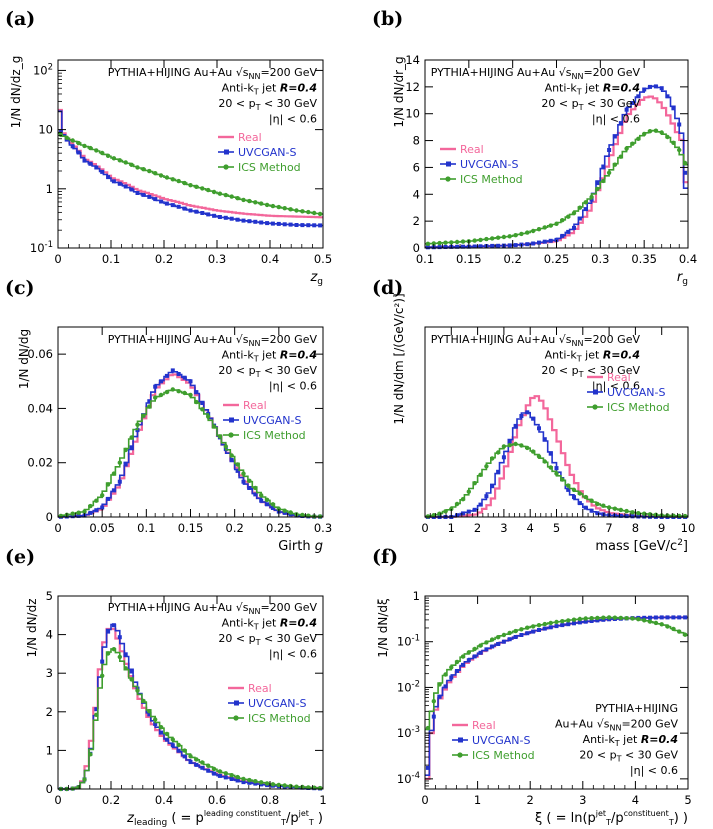 The width and height of the screenshot is (713, 829). I want to click on text-part: jet, so click(630, 739).